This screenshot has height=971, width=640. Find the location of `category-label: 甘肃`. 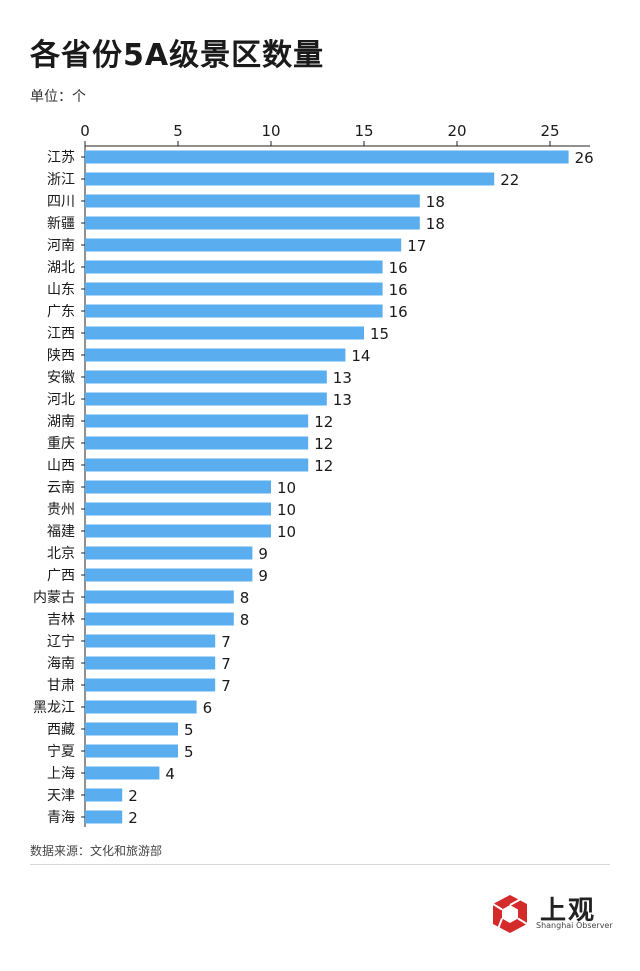

category-label: 甘肃 is located at coordinates (61, 686).